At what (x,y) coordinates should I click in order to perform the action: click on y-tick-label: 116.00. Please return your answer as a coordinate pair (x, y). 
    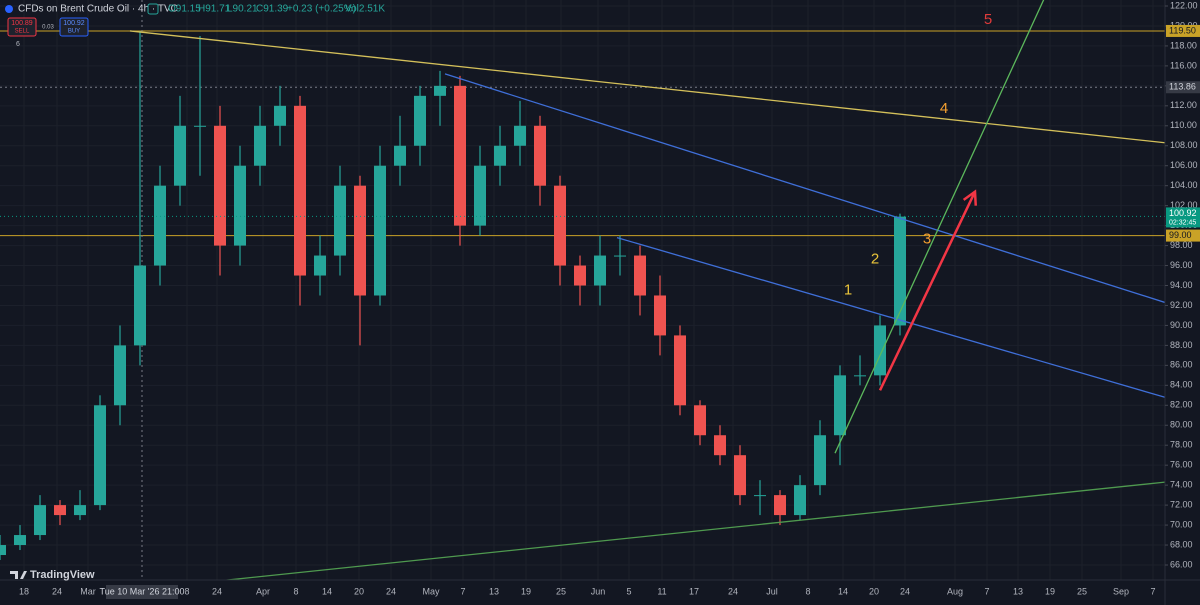
    Looking at the image, I should click on (1183, 65).